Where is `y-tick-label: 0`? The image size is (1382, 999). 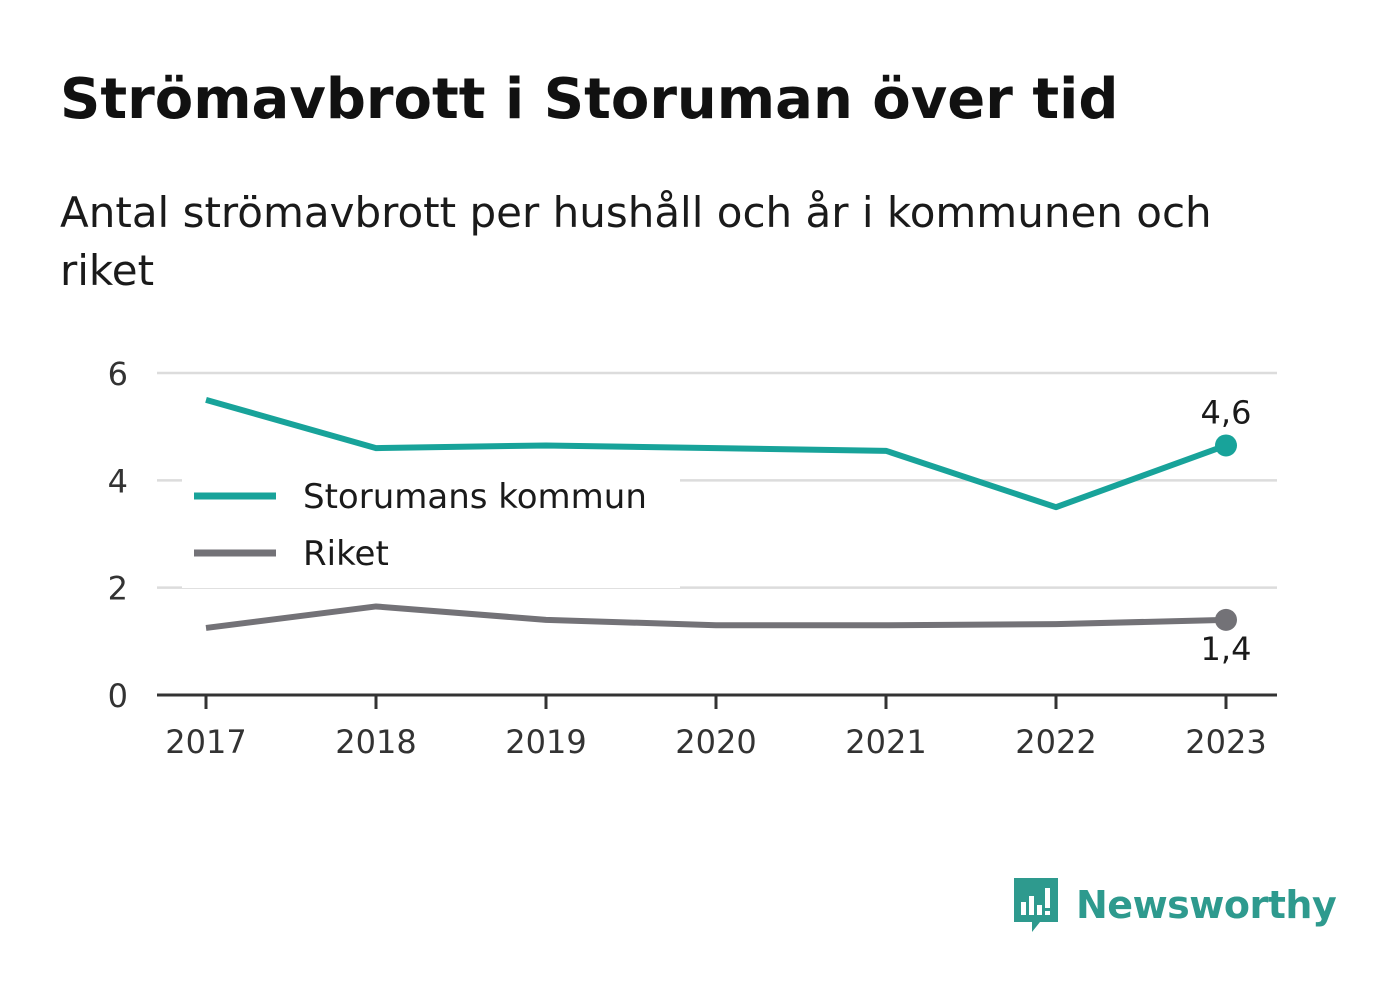 y-tick-label: 0 is located at coordinates (118, 696).